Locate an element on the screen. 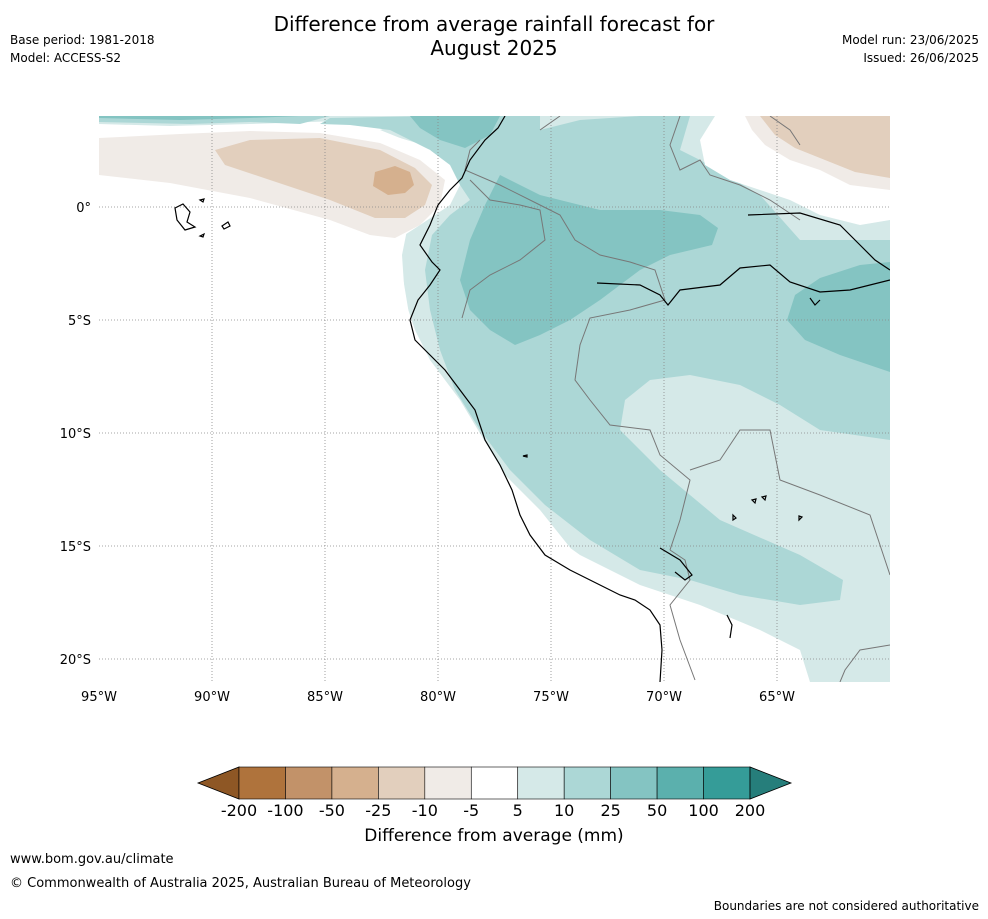 The width and height of the screenshot is (988, 919). colorbar-tick-label: 5 is located at coordinates (518, 810).